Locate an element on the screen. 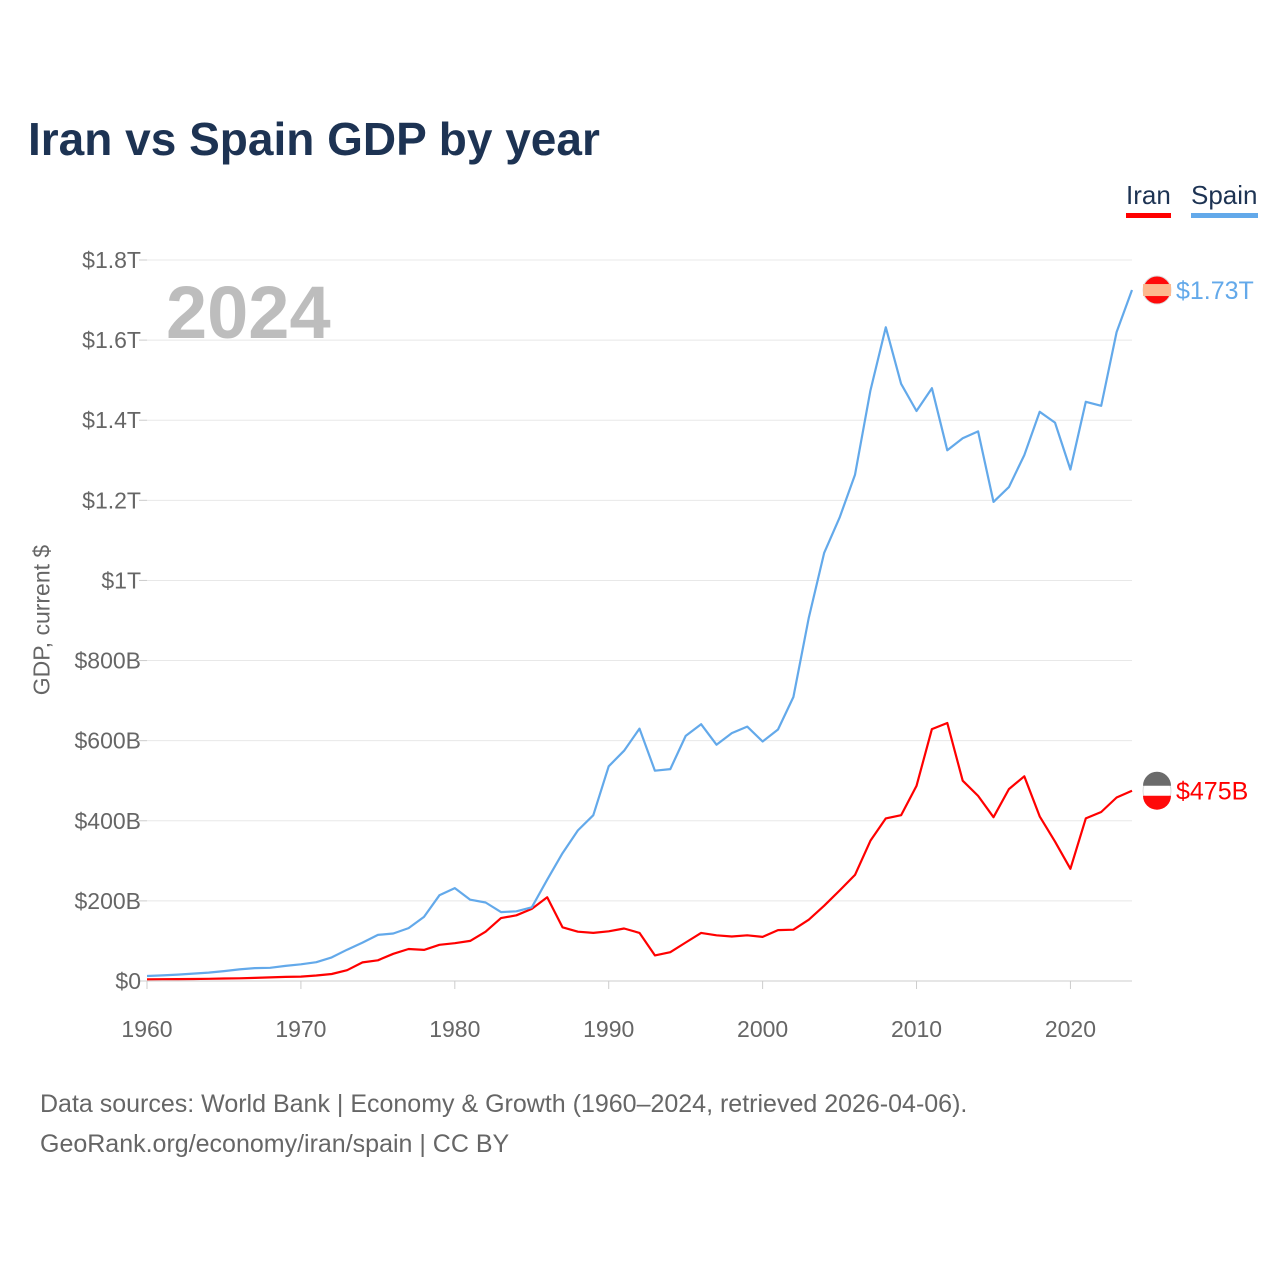 The width and height of the screenshot is (1280, 1280). legend-item-spain: Spain is located at coordinates (1224, 199).